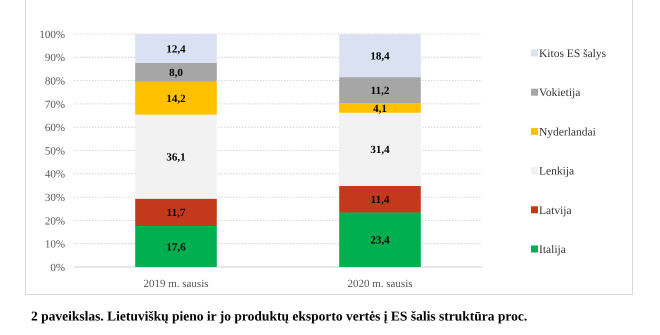  I want to click on y-tick-label: 10%, so click(54, 244).